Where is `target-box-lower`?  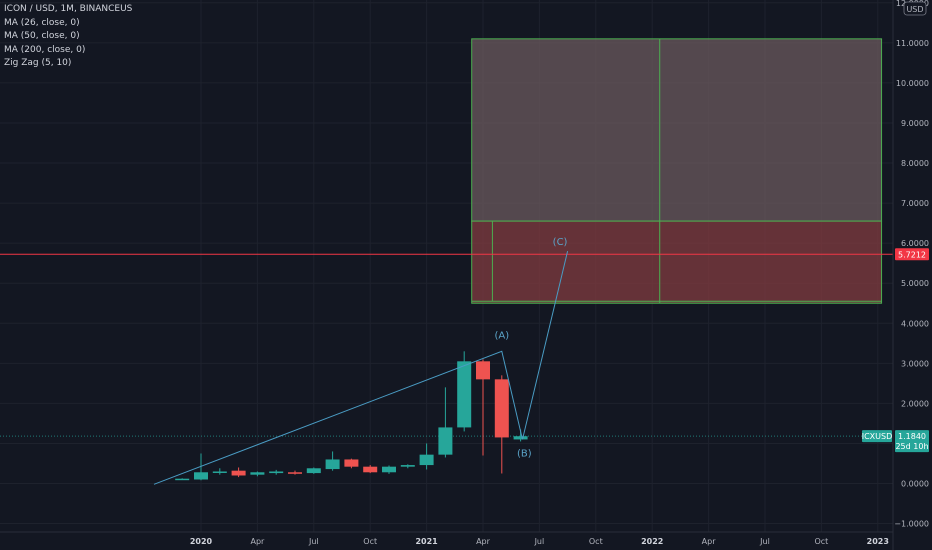 target-box-lower is located at coordinates (677, 262).